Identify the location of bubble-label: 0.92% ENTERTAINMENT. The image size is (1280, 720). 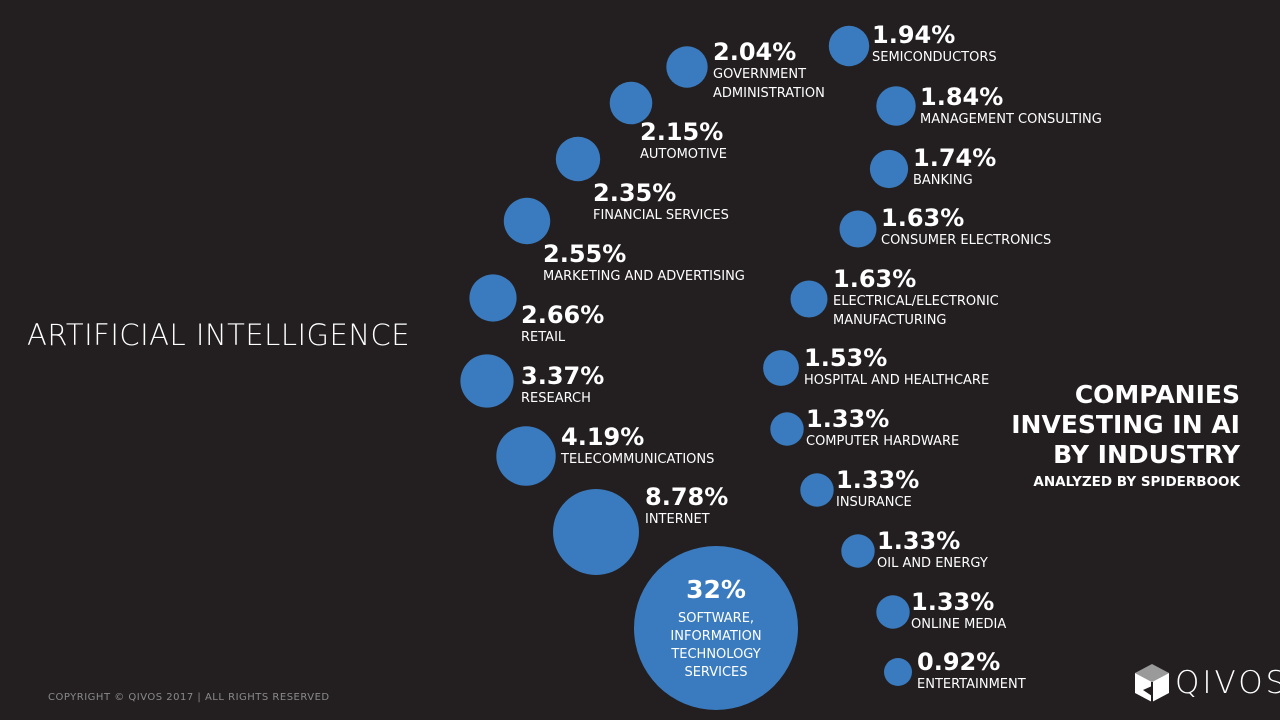
(971, 671).